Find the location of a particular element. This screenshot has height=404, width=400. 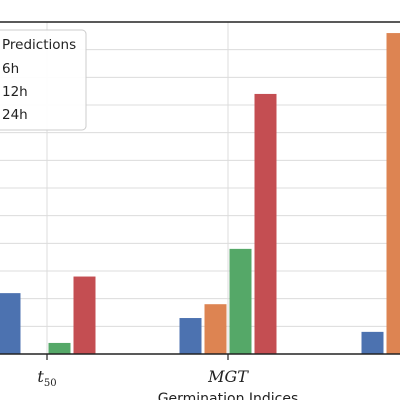

x-axis-label: Germination Indices is located at coordinates (228, 395).